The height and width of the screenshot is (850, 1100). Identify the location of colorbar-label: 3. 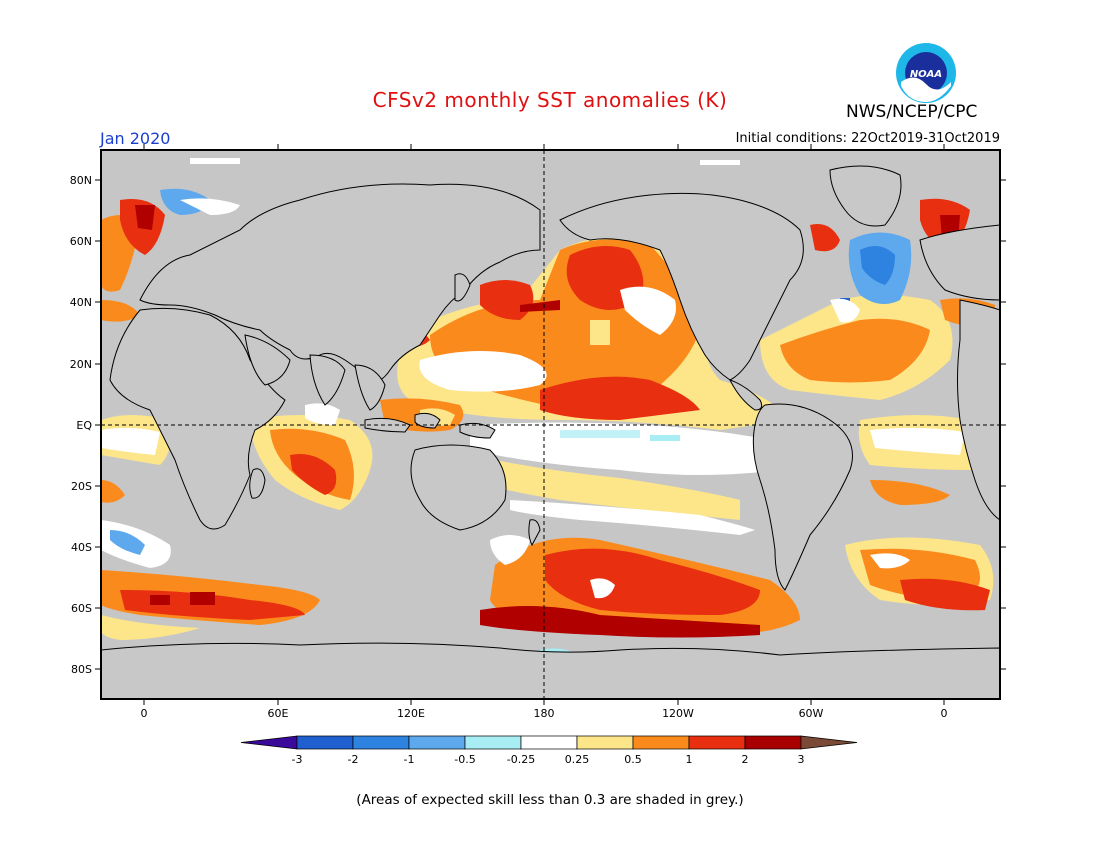
(801, 759).